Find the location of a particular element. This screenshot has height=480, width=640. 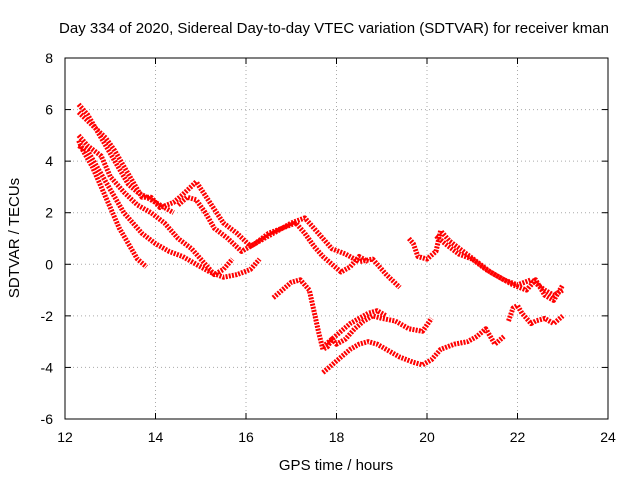

y-tick-label: 2 is located at coordinates (49, 213).